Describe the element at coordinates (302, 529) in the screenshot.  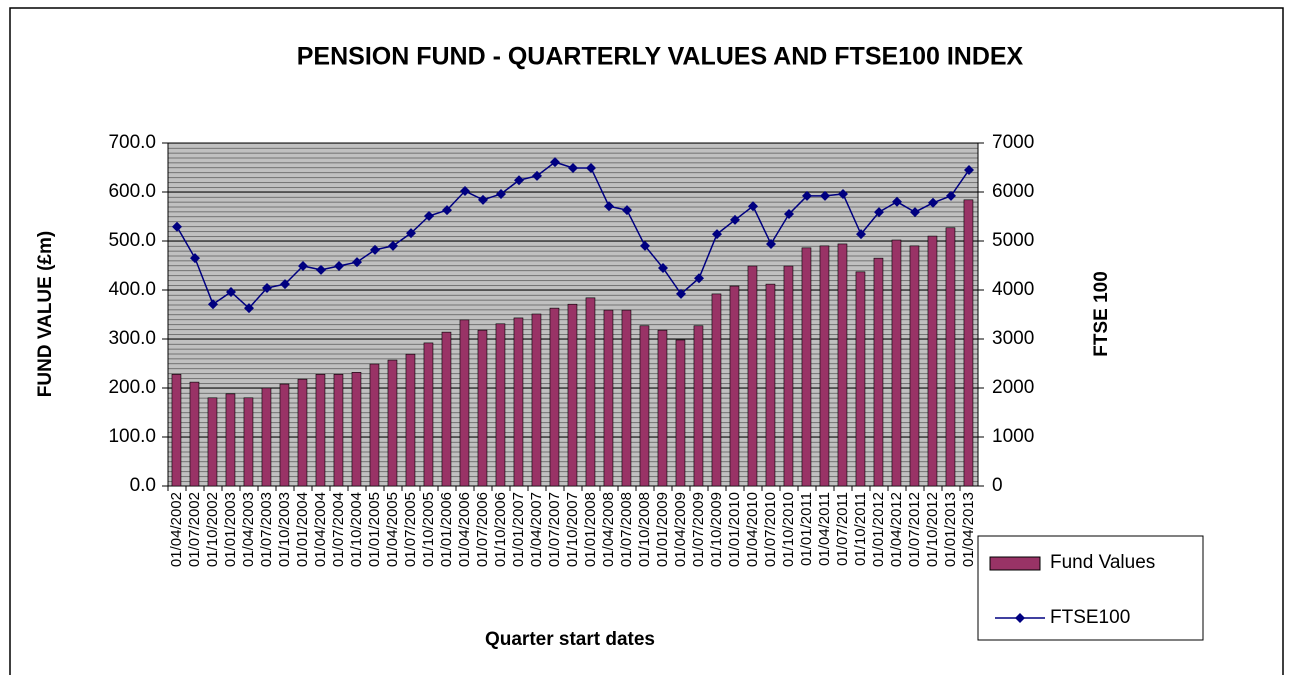
I see `x-tick-label: 01/01/2004` at that location.